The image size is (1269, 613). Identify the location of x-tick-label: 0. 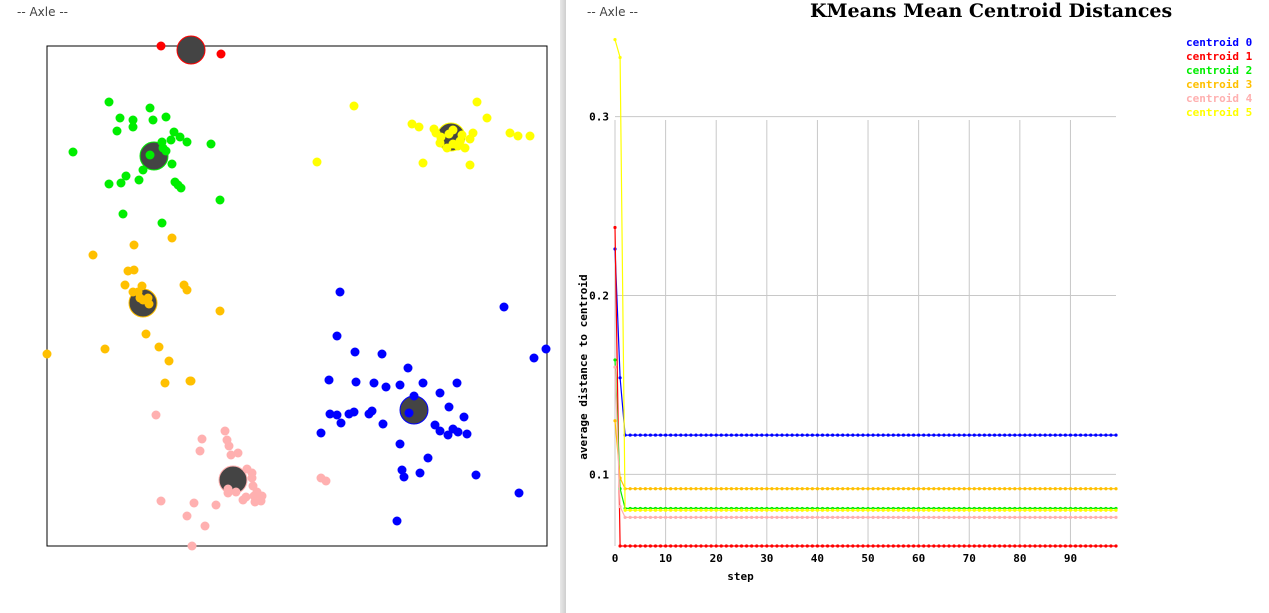
(615, 558).